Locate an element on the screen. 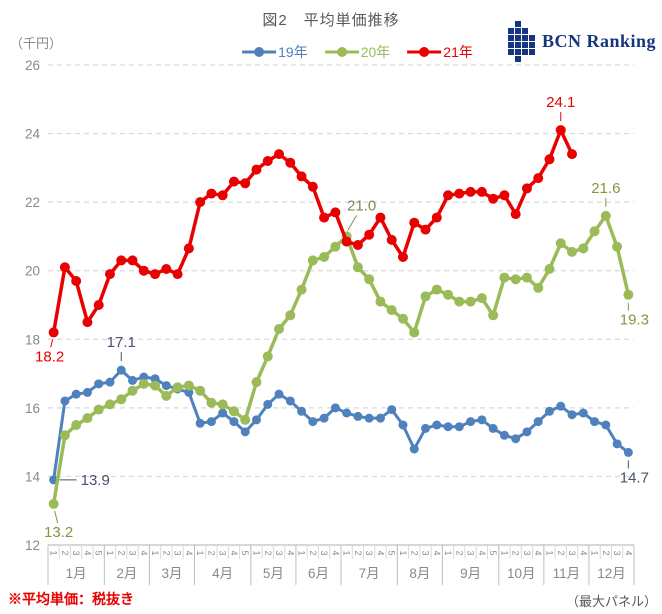 This screenshot has height=614, width=662. month-label: 4月 is located at coordinates (222, 573).